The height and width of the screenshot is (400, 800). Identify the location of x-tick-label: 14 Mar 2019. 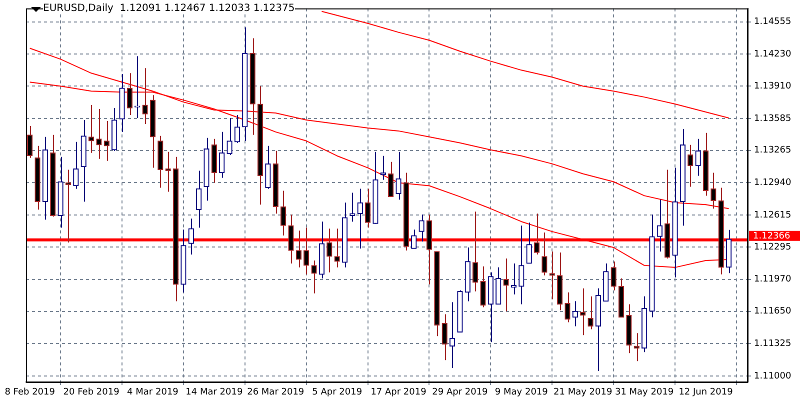
(214, 393).